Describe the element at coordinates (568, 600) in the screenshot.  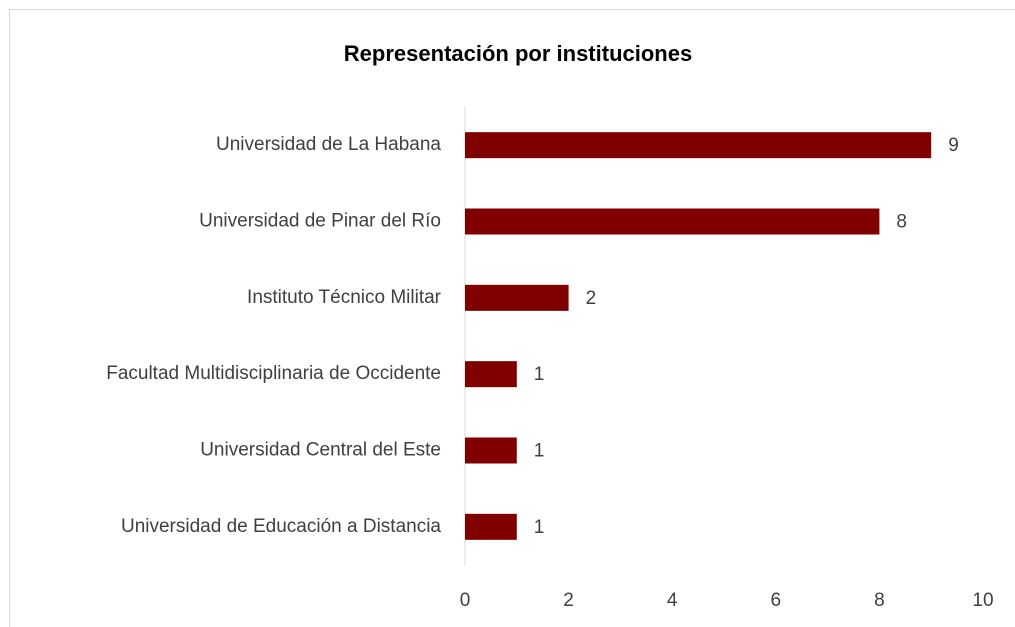
I see `x-tick-label: 2` at that location.